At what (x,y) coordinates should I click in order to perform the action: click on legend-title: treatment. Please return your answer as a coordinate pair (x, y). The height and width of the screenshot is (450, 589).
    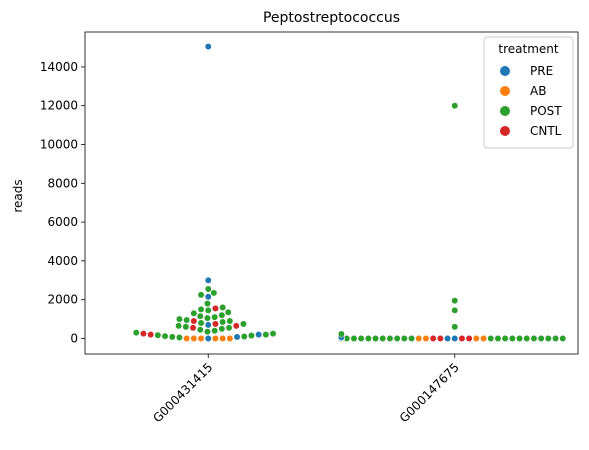
    Looking at the image, I should click on (528, 49).